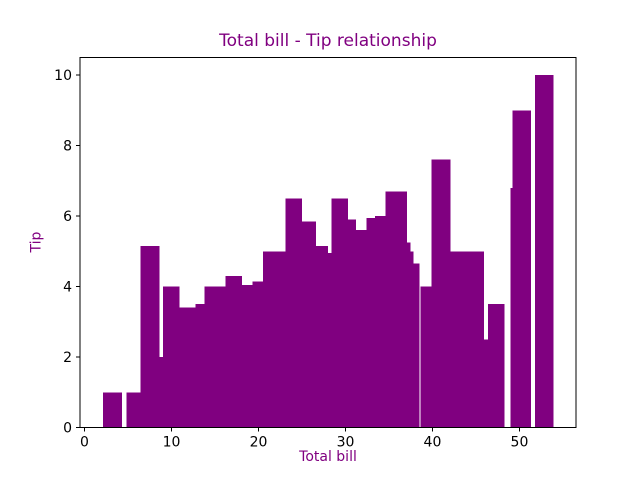 The image size is (640, 480). What do you see at coordinates (67, 147) in the screenshot?
I see `y-tick-label: 8` at bounding box center [67, 147].